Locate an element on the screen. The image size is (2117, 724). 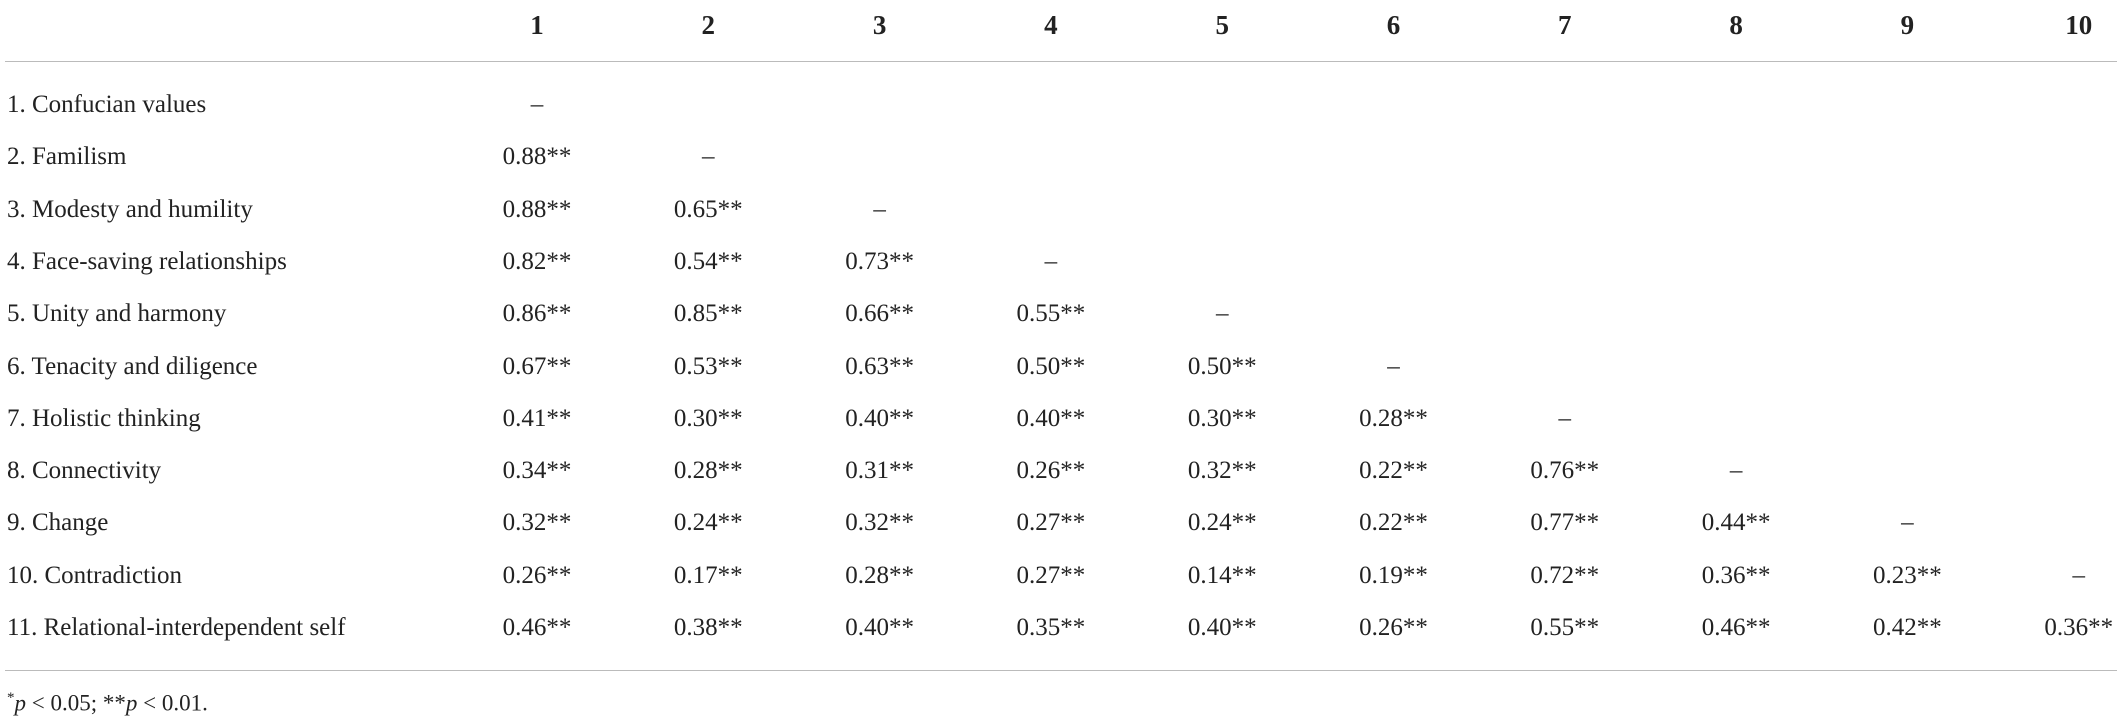
cell: 0.85** is located at coordinates (708, 314).